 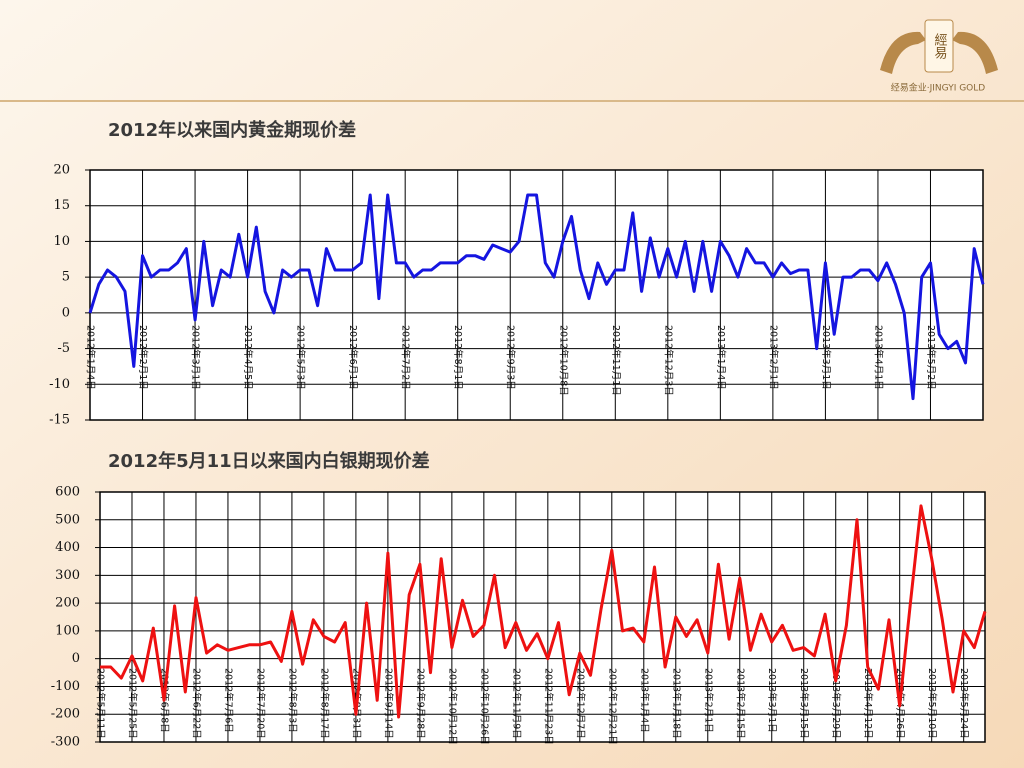 What do you see at coordinates (232, 130) in the screenshot?
I see `chart-title: 2012年以来国内黄金期现价差` at bounding box center [232, 130].